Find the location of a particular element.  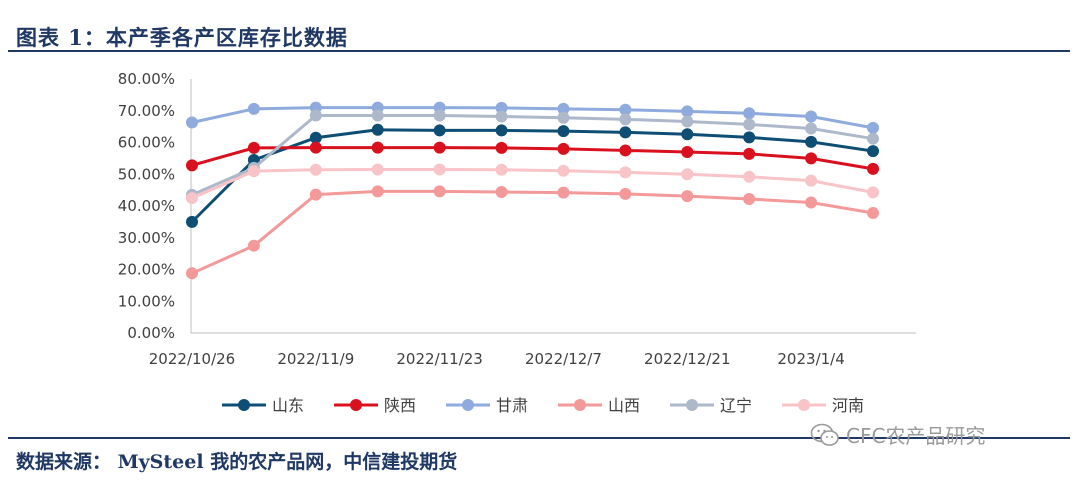

x-tick-label: 2022/12/21 is located at coordinates (687, 359).